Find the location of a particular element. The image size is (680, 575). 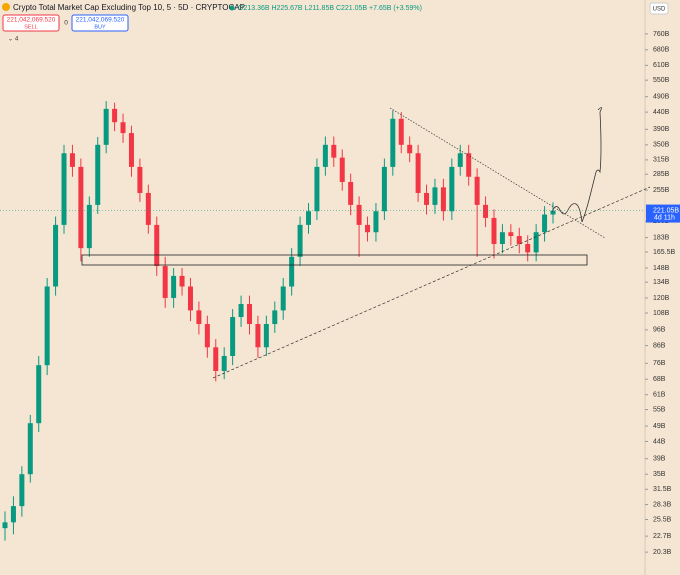

y-tick-label: 28.3B is located at coordinates (662, 504).